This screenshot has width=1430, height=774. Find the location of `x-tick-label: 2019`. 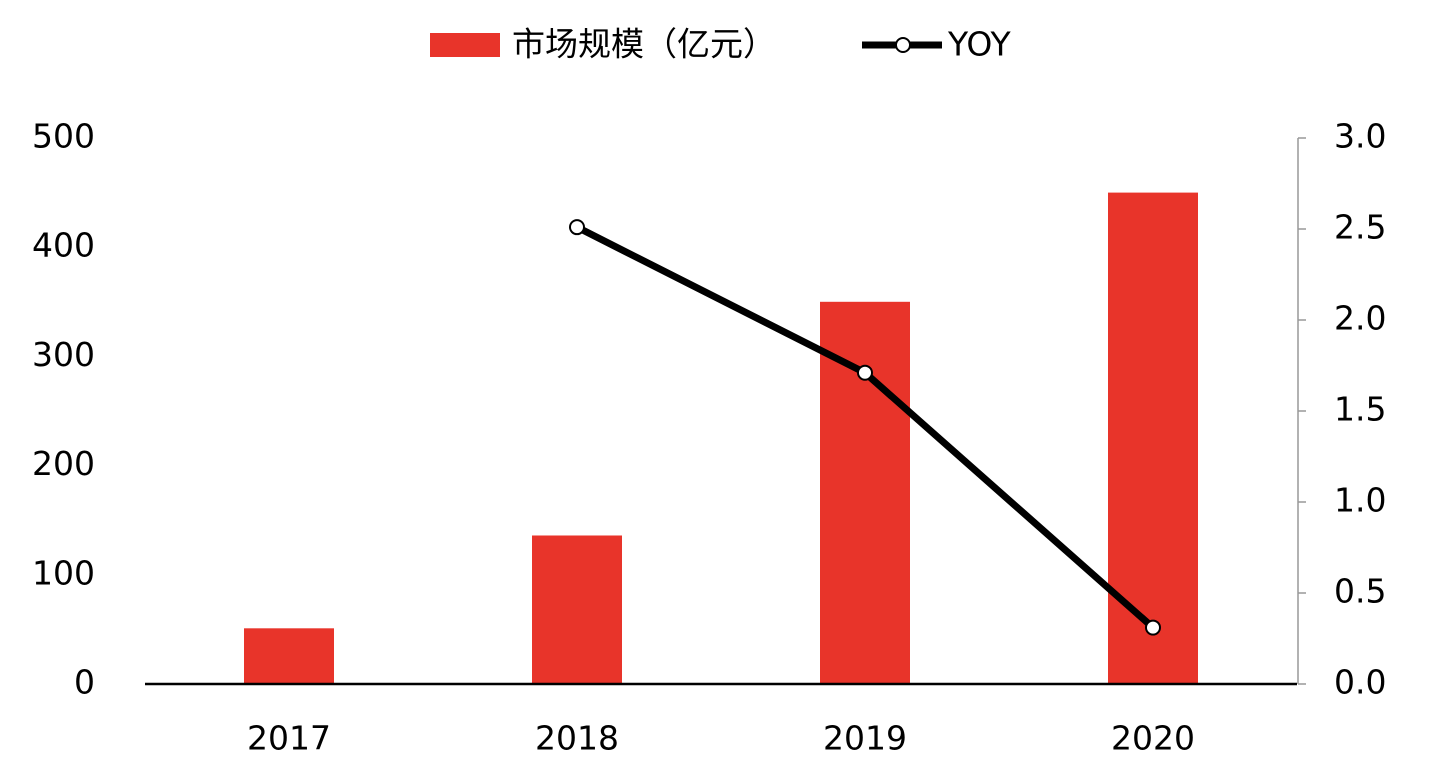

x-tick-label: 2019 is located at coordinates (865, 738).